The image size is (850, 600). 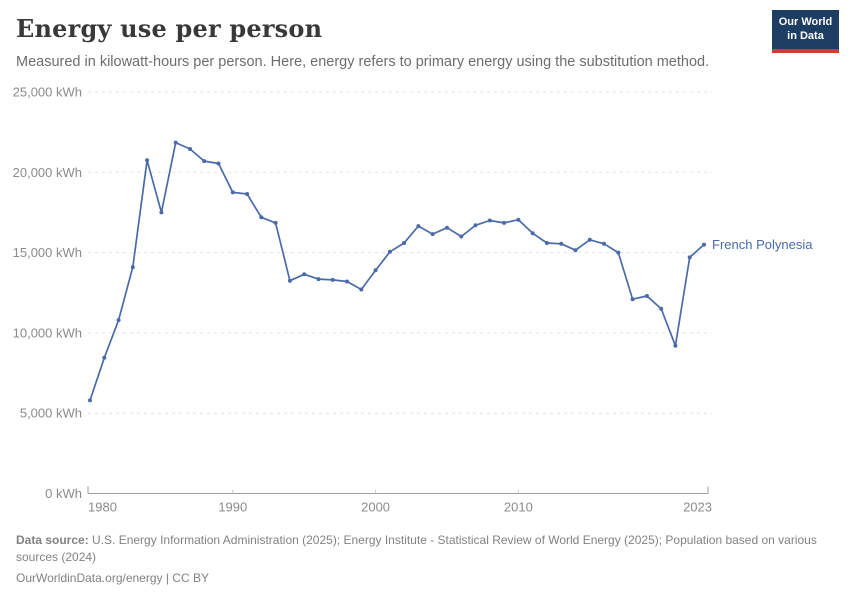 What do you see at coordinates (47, 172) in the screenshot?
I see `y-tick-label: 20,000 kWh` at bounding box center [47, 172].